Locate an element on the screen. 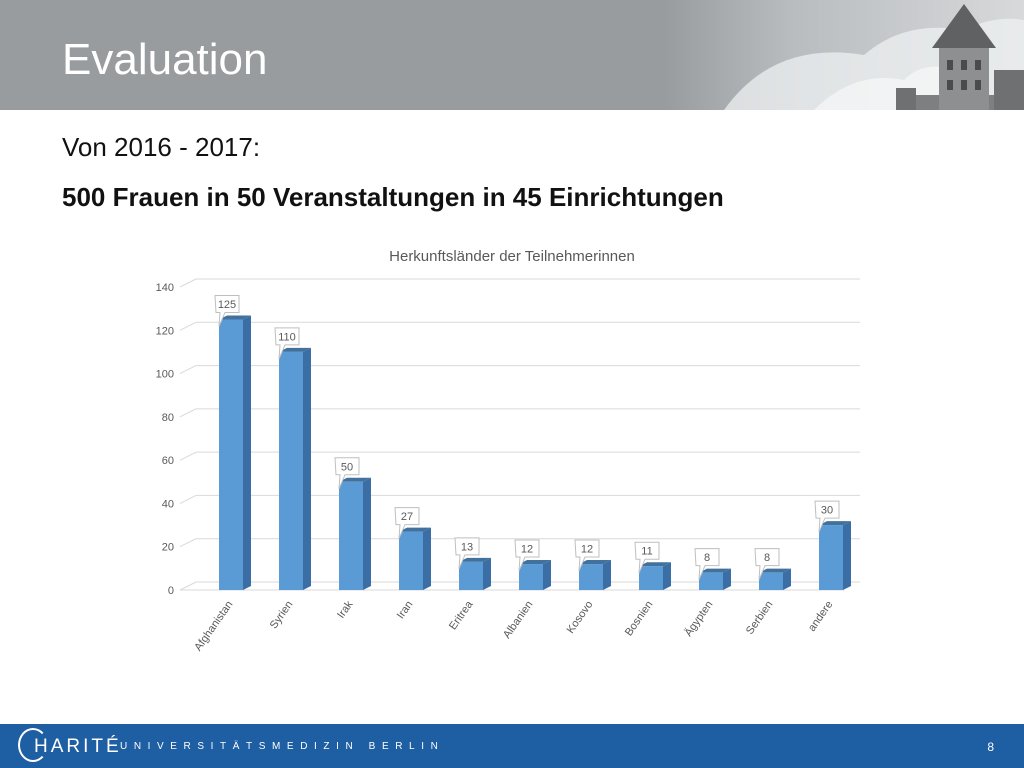  y-tick-label: 0 is located at coordinates (171, 591).